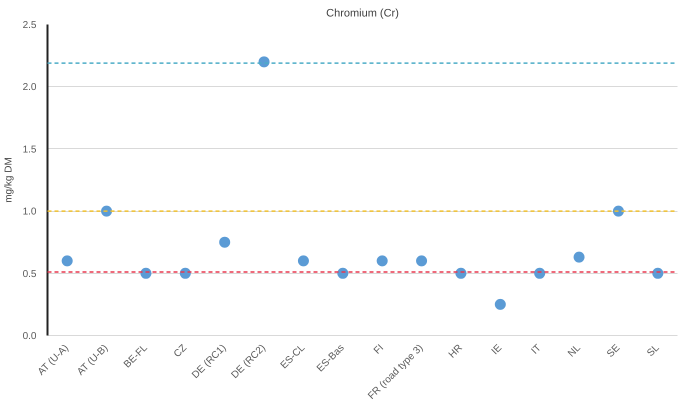  Describe the element at coordinates (29, 88) in the screenshot. I see `y-tick-label: 2.0` at that location.